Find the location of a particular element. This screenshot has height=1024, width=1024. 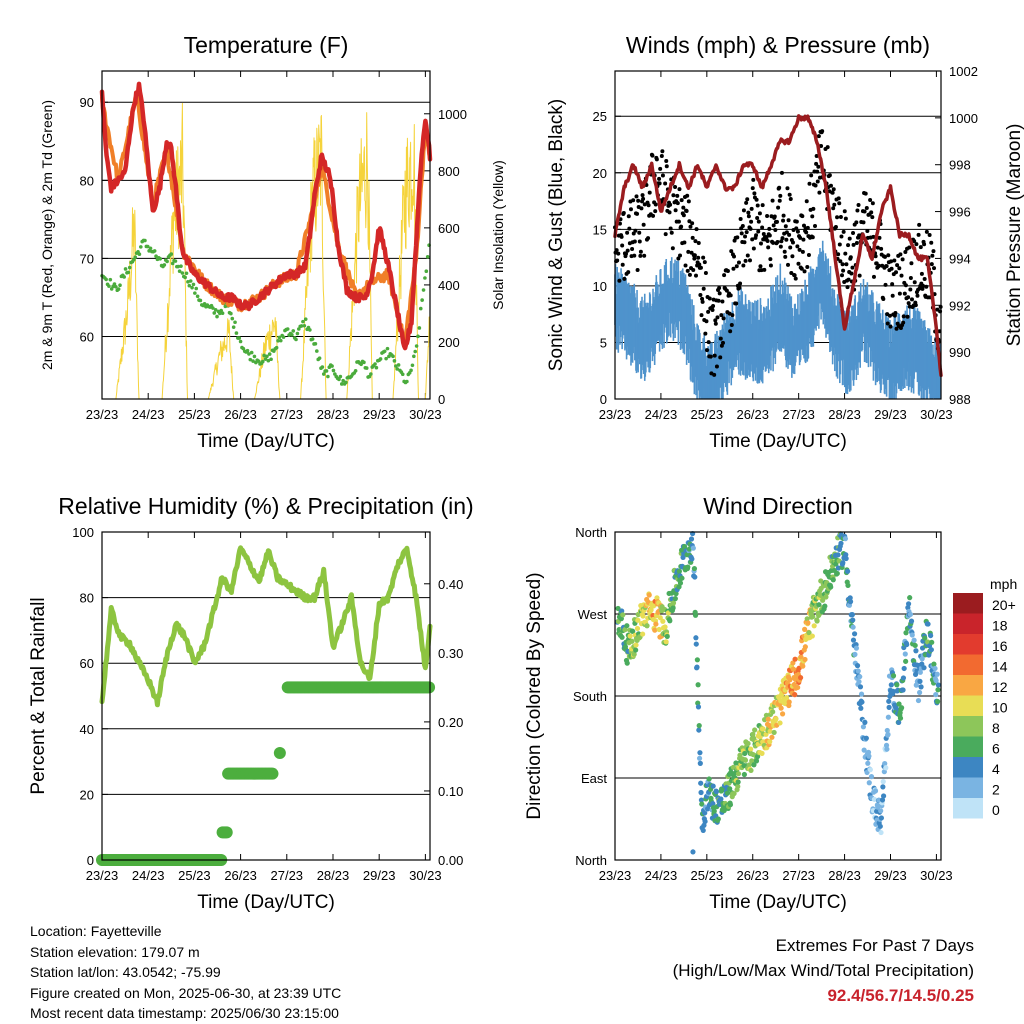

x-axis-label: Time (Day/UTC) is located at coordinates (266, 902).